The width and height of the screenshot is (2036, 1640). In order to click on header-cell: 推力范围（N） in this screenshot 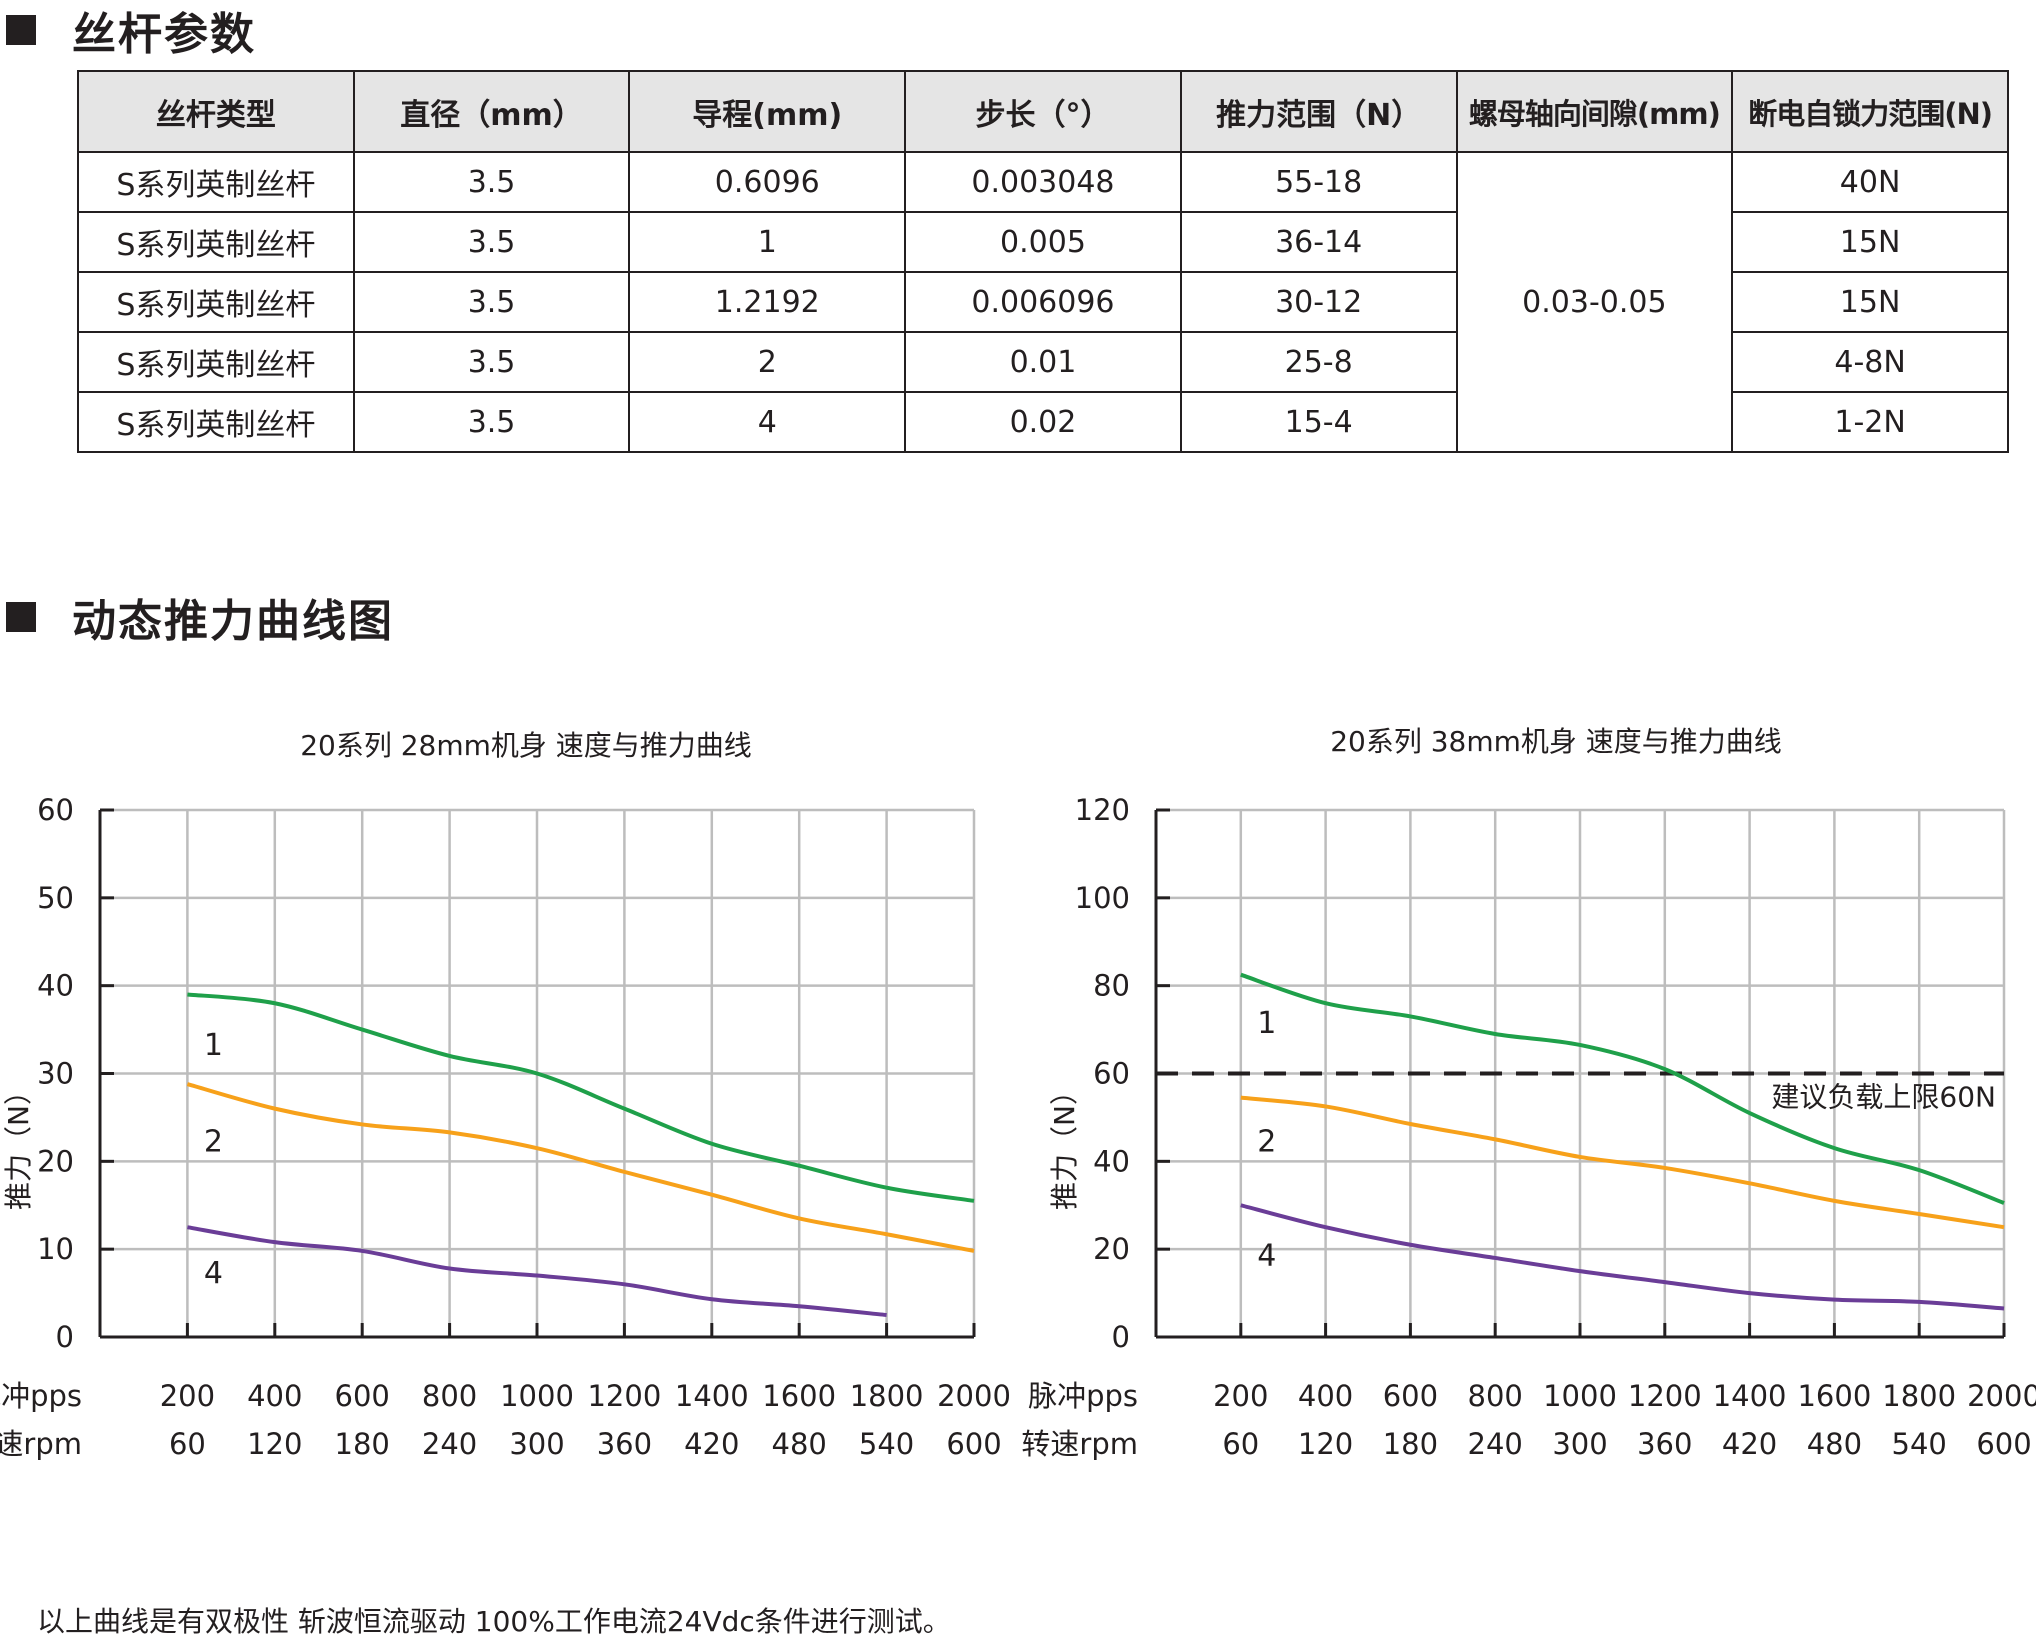, I will do `click(1318, 111)`.